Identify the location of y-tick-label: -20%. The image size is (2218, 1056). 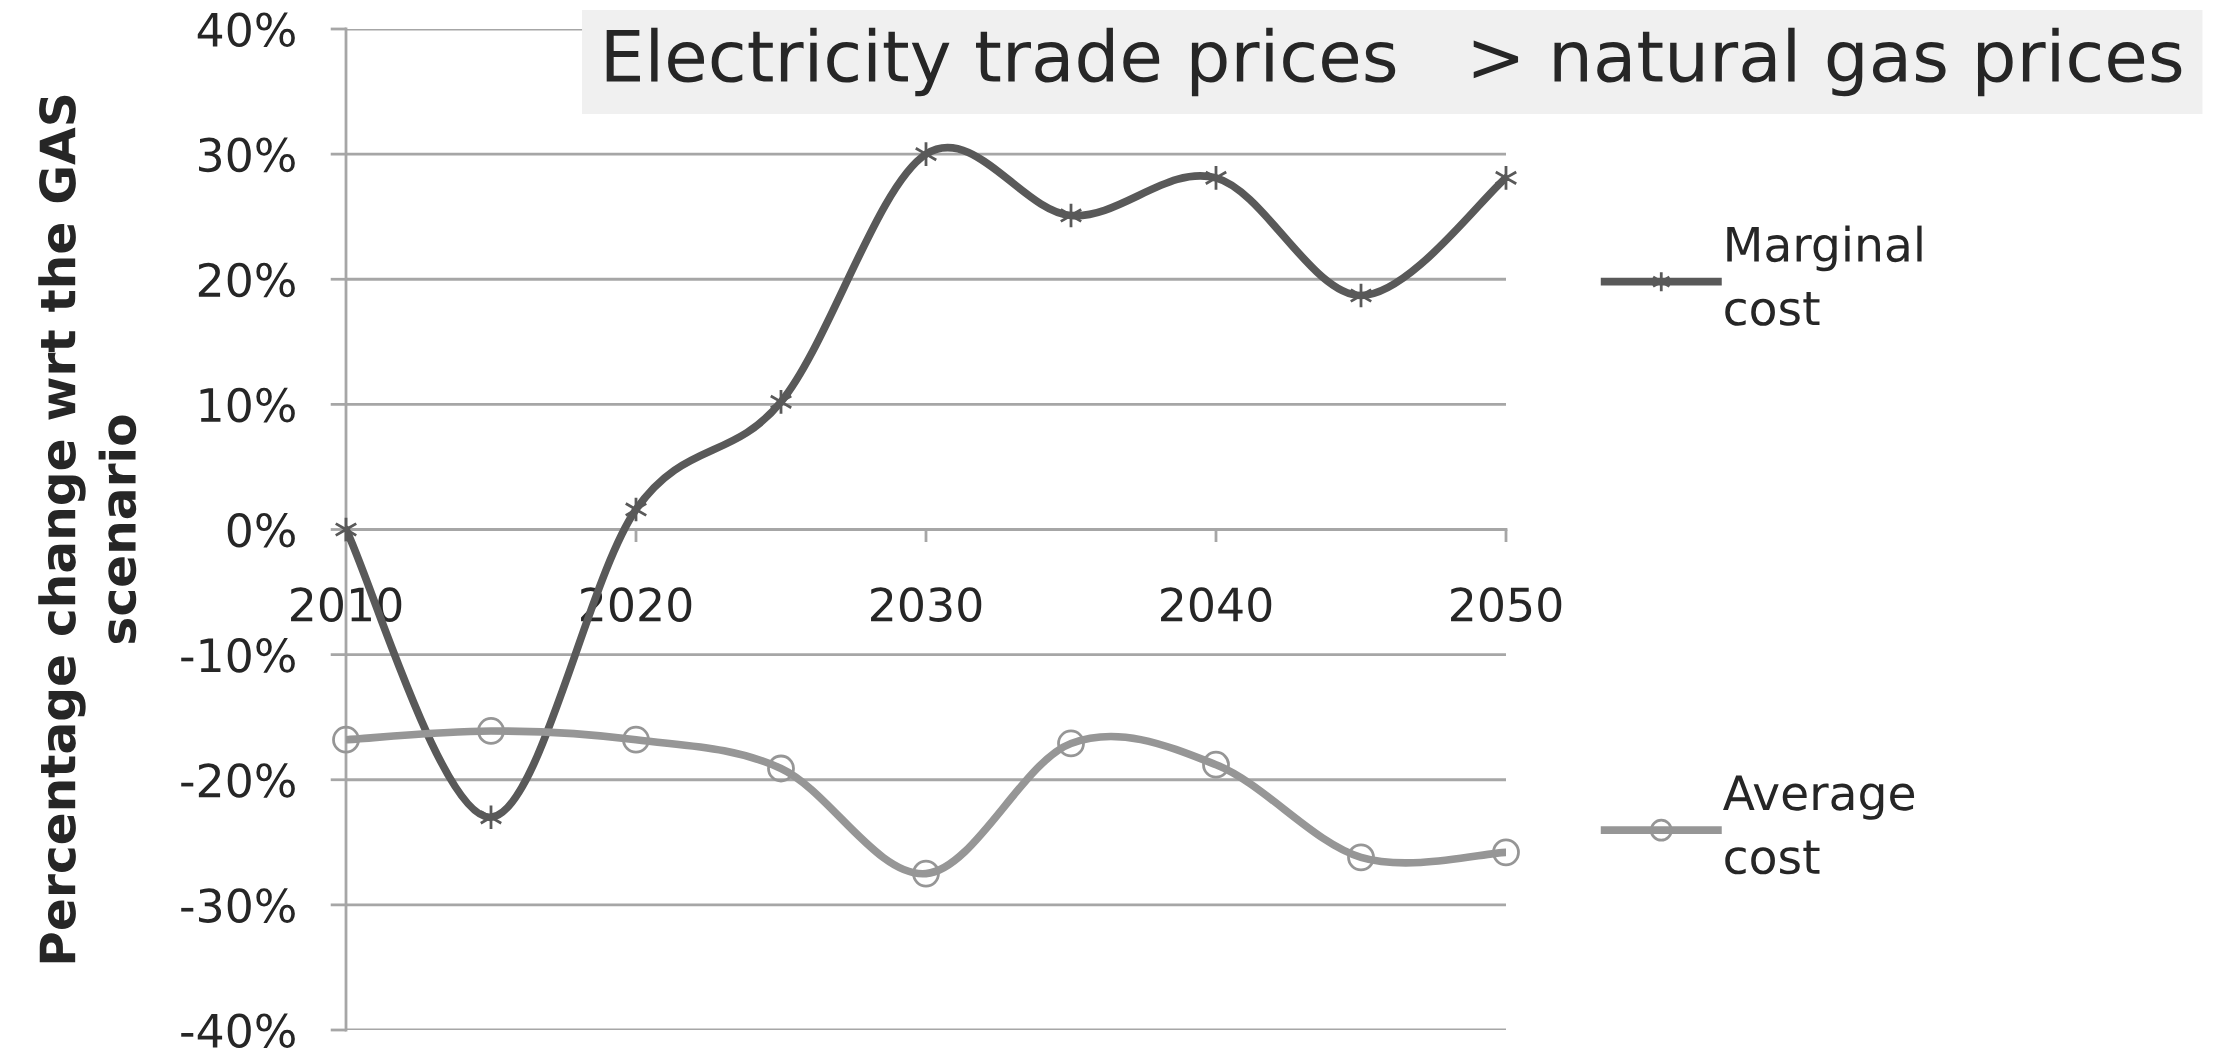
(238, 780).